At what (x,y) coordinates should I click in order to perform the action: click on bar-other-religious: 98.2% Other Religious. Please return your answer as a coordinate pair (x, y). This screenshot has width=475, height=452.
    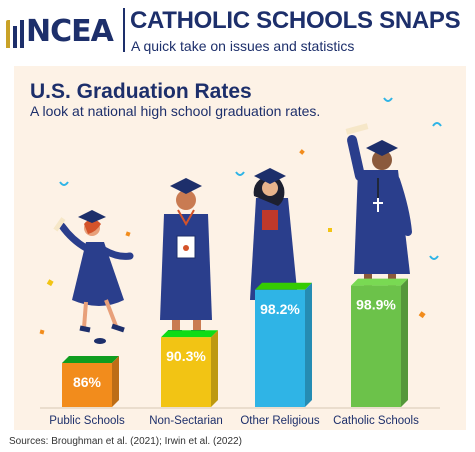
    Looking at the image, I should click on (280, 354).